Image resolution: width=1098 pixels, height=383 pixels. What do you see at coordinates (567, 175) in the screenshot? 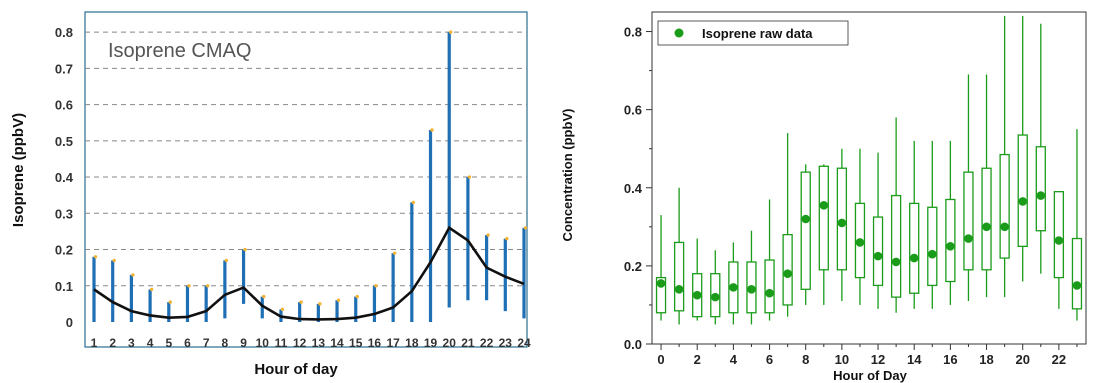
I see `y-axis-label: Concentration (ppbV)` at bounding box center [567, 175].